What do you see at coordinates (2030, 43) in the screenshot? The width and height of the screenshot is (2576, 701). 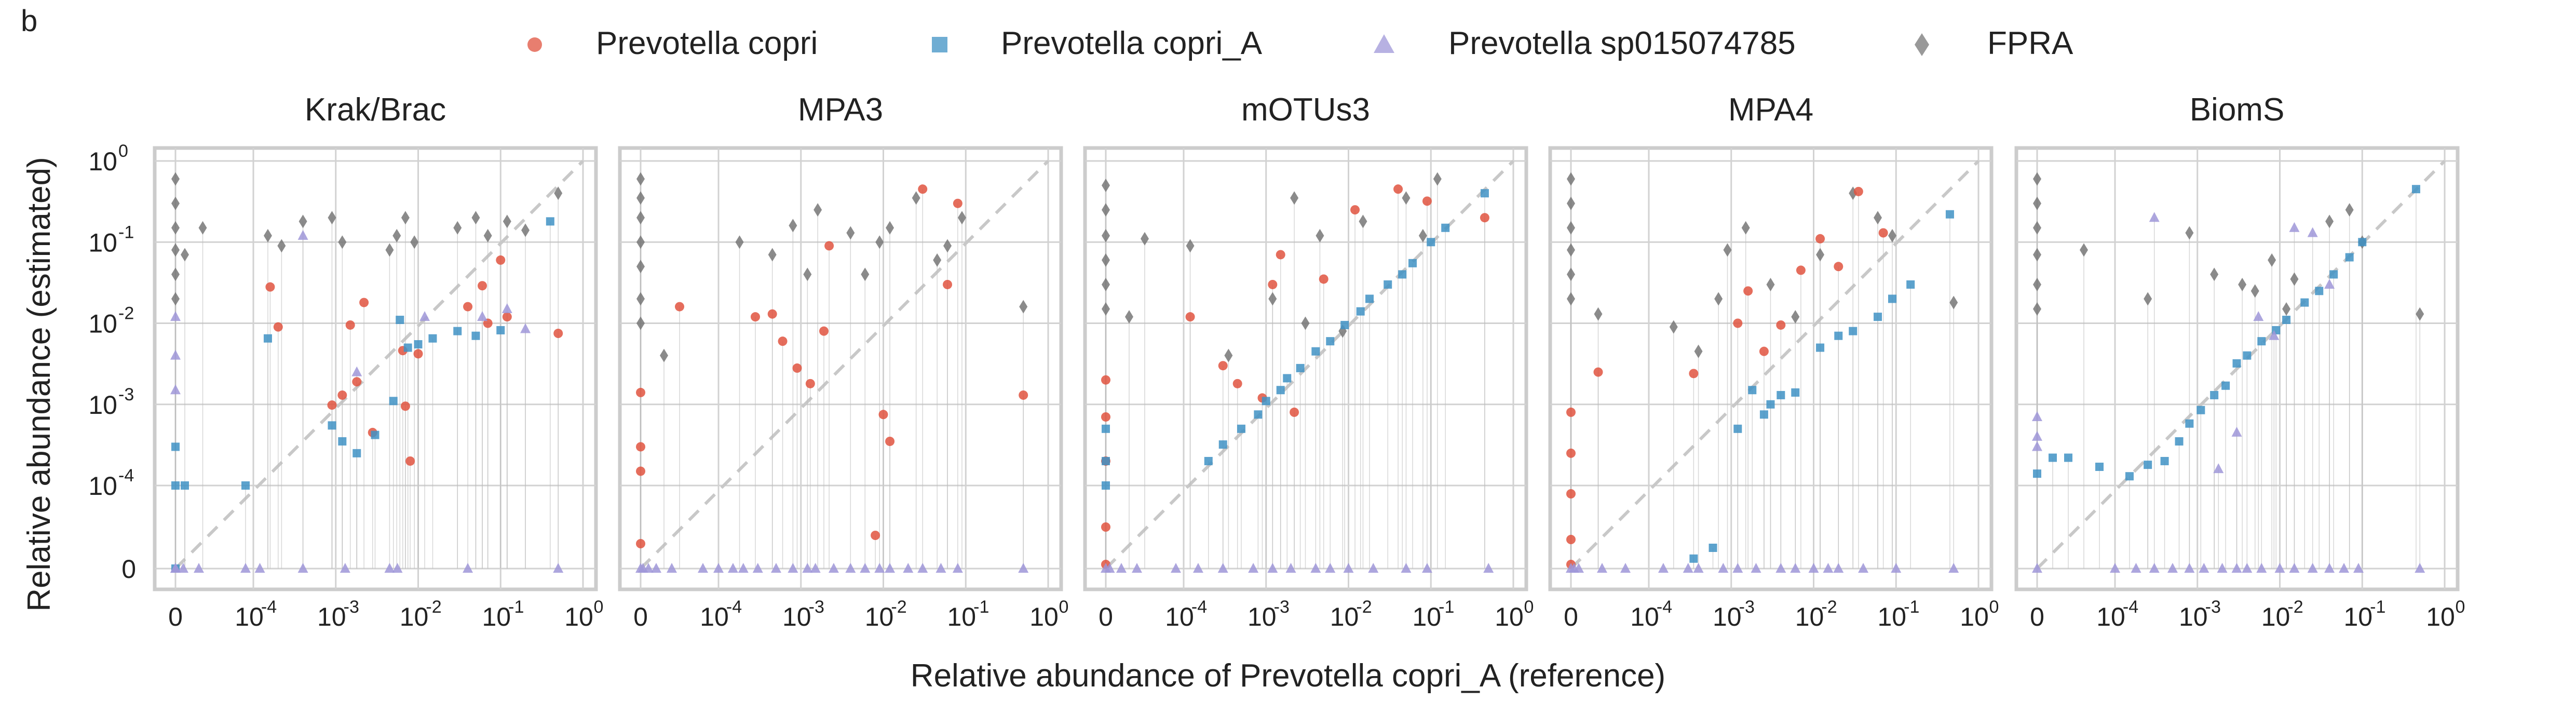 I see `legend-label: FPRA` at bounding box center [2030, 43].